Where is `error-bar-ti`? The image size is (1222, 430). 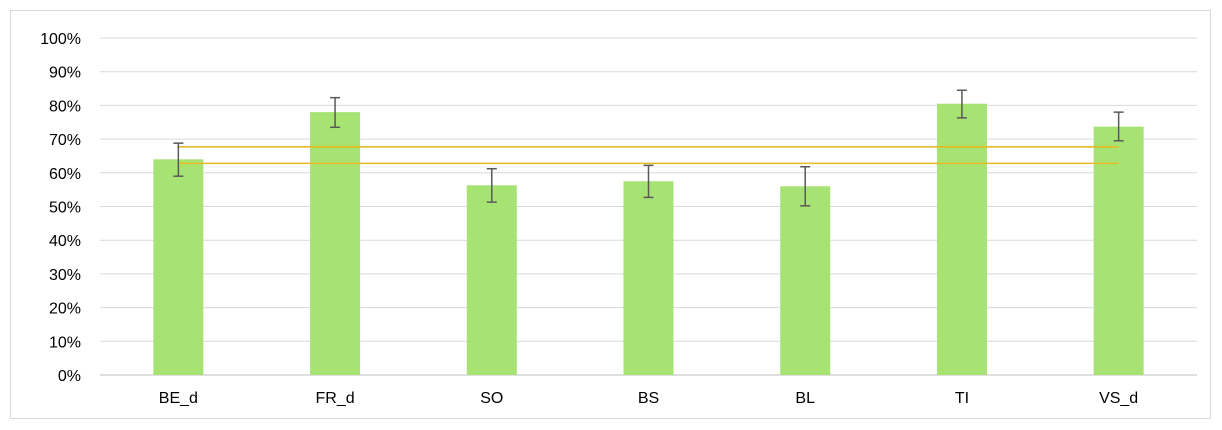 error-bar-ti is located at coordinates (961, 104).